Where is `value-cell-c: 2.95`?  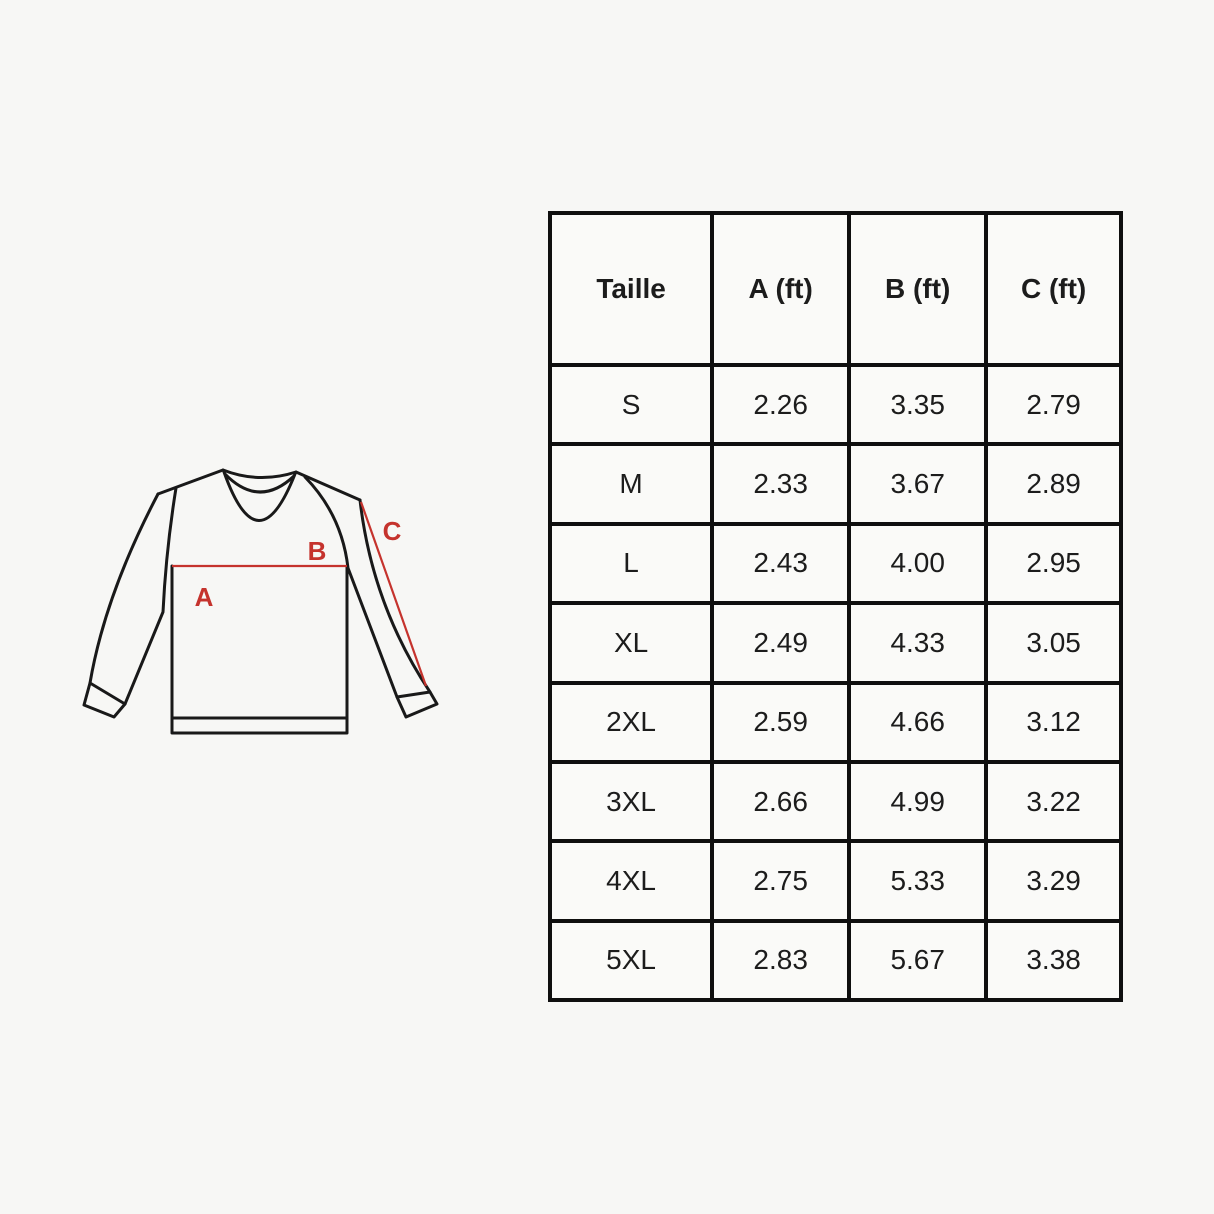
value-cell-c: 2.95 is located at coordinates (1053, 563).